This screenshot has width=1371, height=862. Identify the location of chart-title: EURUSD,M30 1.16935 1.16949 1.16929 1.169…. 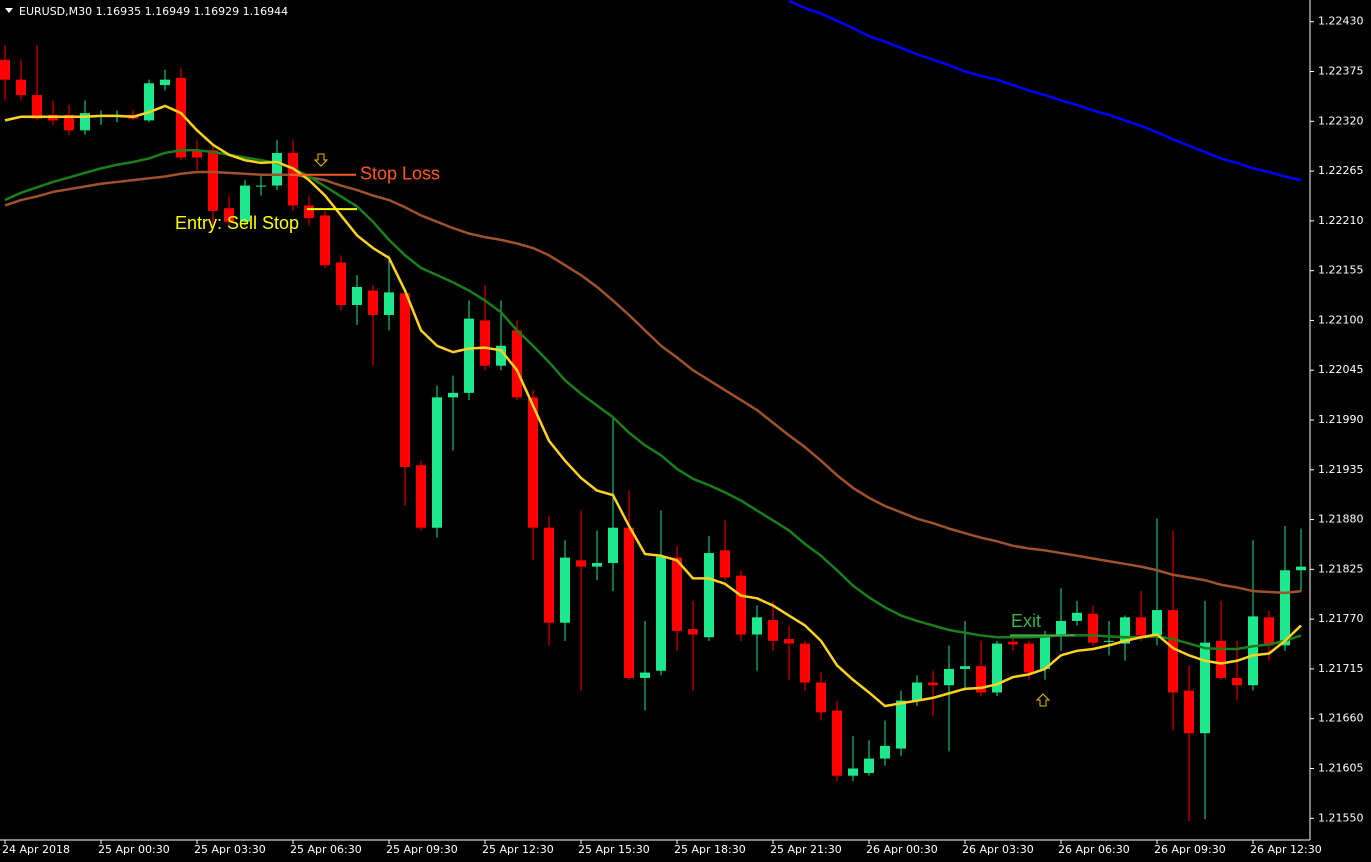
(153, 11).